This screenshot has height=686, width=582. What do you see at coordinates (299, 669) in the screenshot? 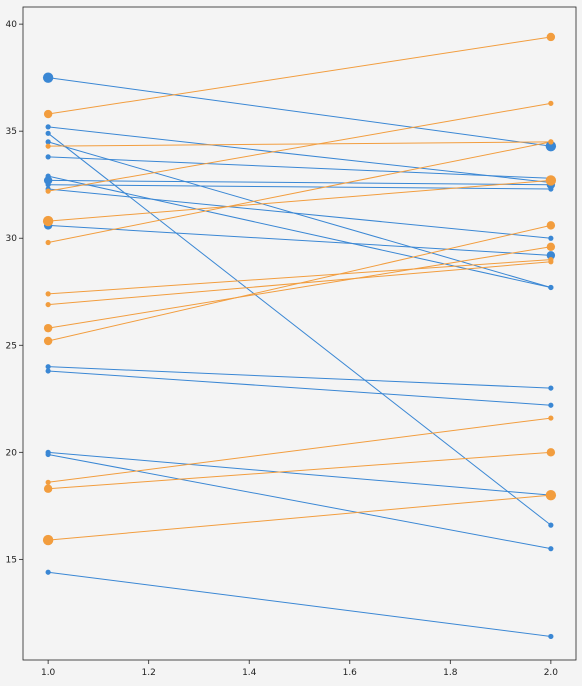
I see `x-axis: 1.0 1.2 1.4 1.6 1.8 2.0` at bounding box center [299, 669].